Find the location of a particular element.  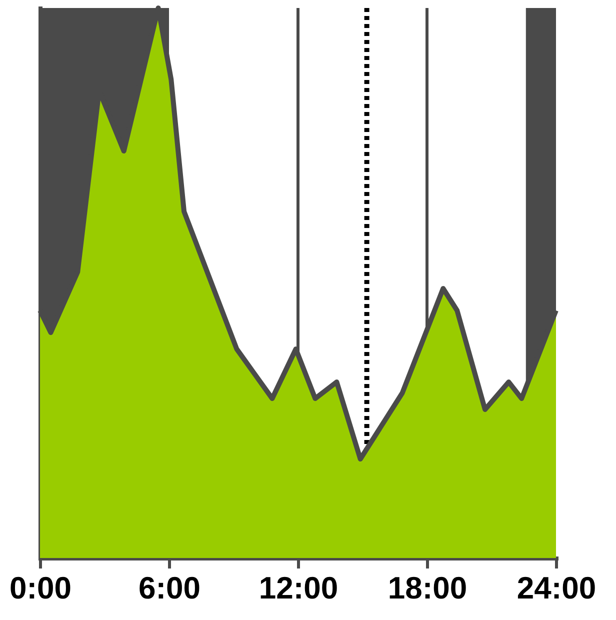

x-tick-label: 6:00 is located at coordinates (169, 588).